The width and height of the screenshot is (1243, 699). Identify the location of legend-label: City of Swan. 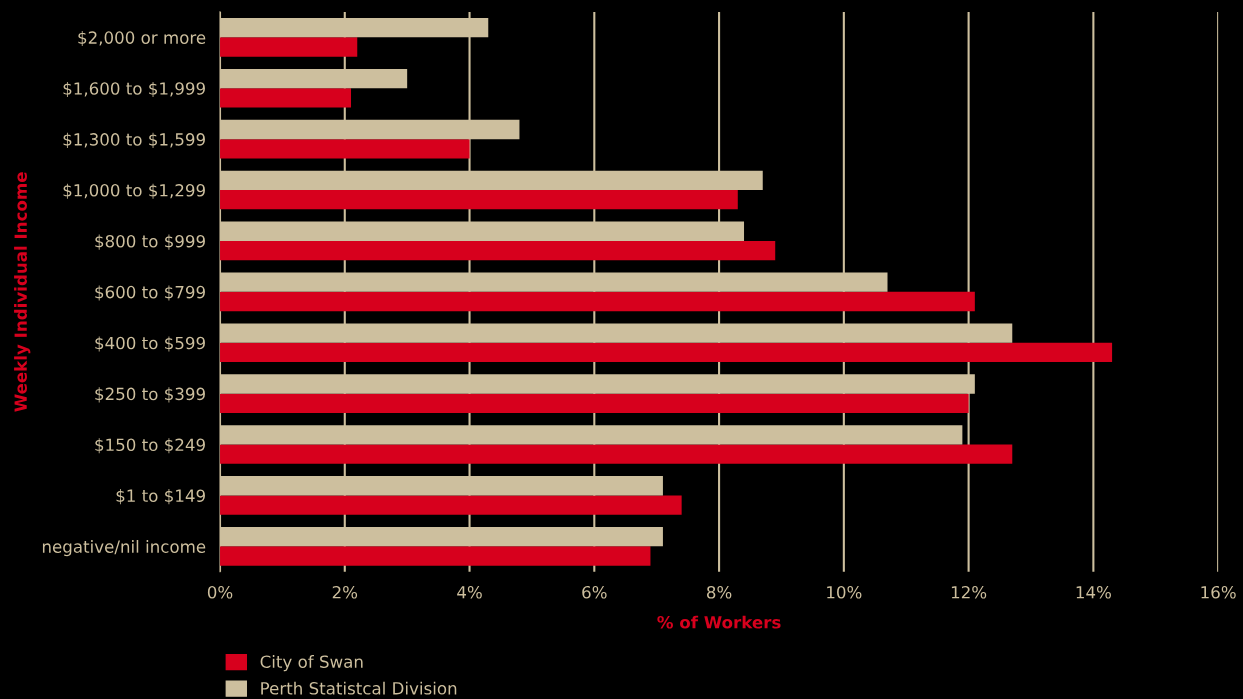
(311, 663).